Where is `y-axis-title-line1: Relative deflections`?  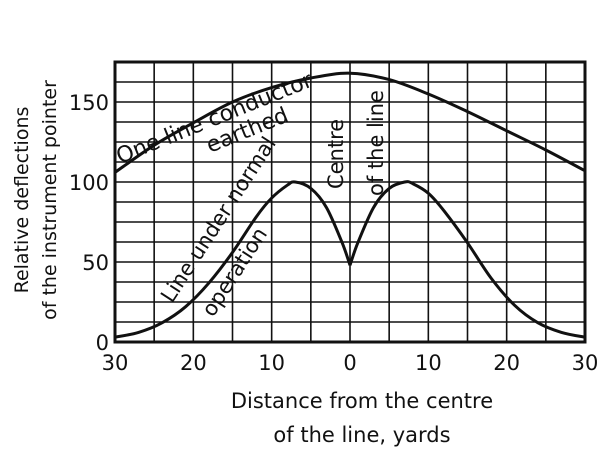 y-axis-title-line1: Relative deflections is located at coordinates (22, 200).